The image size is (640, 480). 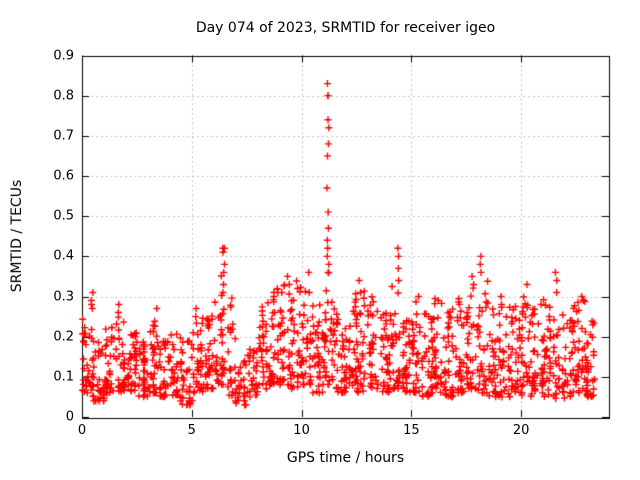 I want to click on y-tick-label: 0.7, so click(x=63, y=136).